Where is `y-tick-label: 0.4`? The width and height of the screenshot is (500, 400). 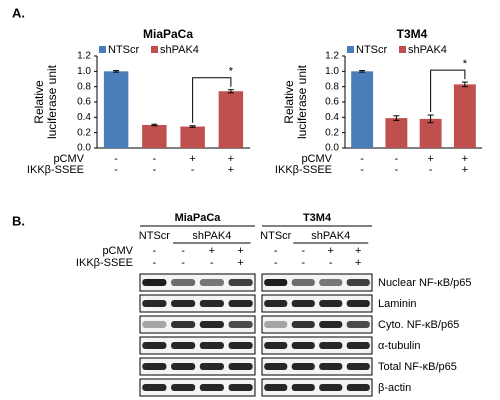
y-tick-label: 0.4 is located at coordinates (84, 117).